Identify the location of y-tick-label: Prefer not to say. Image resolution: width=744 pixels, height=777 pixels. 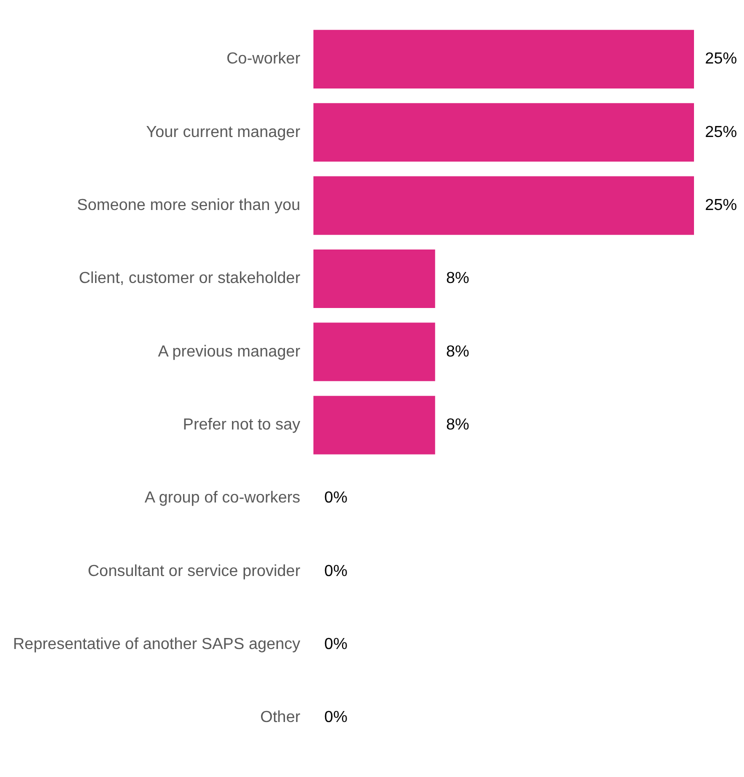
(241, 425).